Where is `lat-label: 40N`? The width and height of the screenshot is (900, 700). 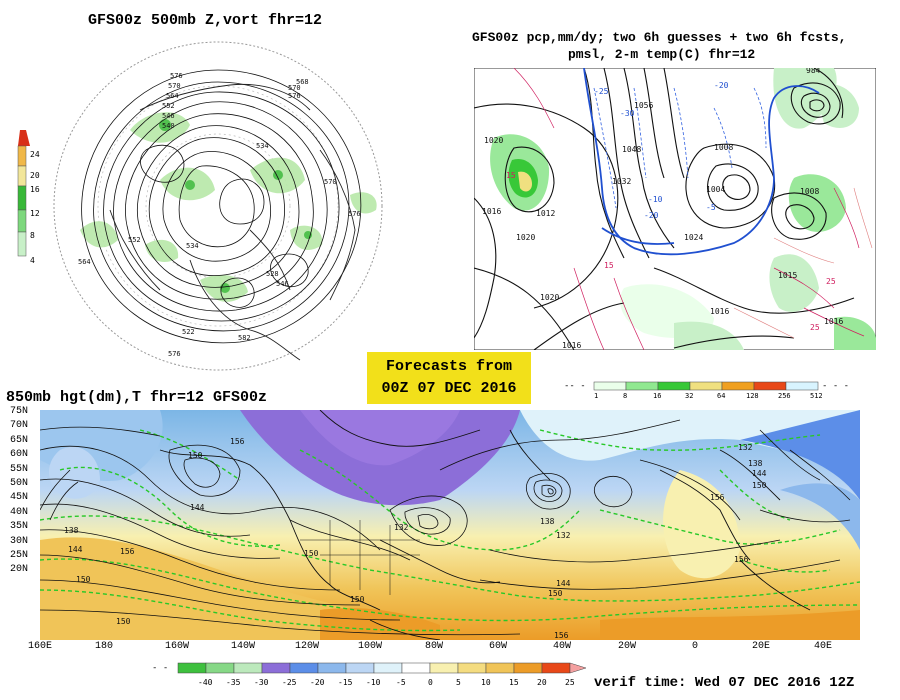 lat-label: 40N is located at coordinates (19, 512).